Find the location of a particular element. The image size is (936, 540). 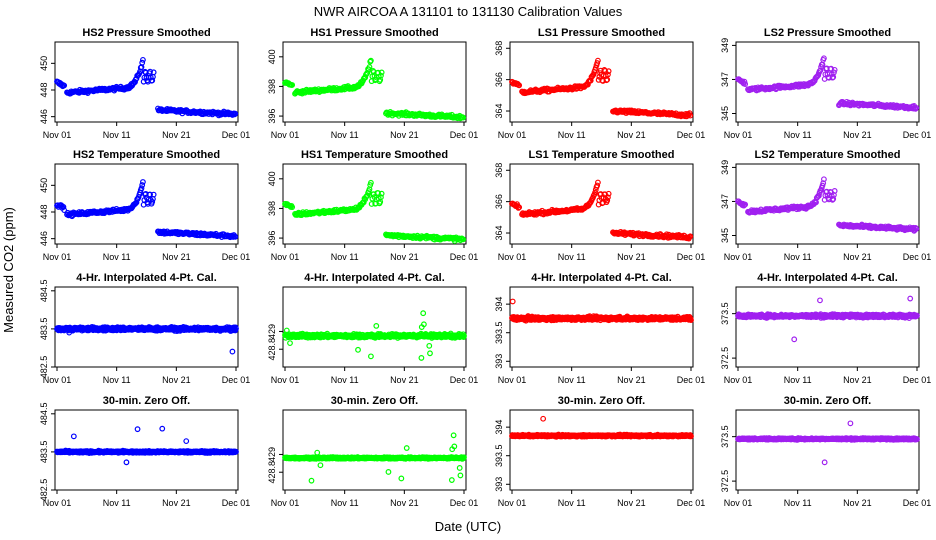

y-tick-label: 349 is located at coordinates (725, 45).